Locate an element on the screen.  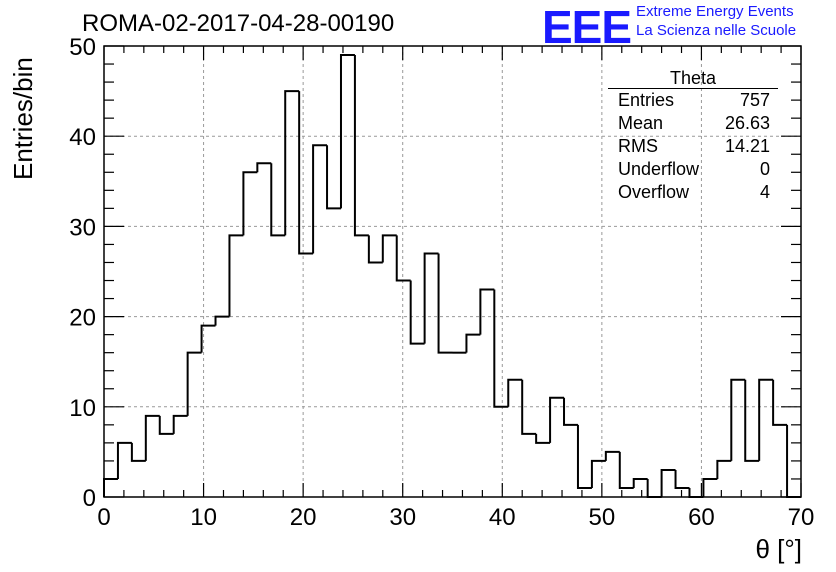
y-tick-label: 30 is located at coordinates (82, 227).